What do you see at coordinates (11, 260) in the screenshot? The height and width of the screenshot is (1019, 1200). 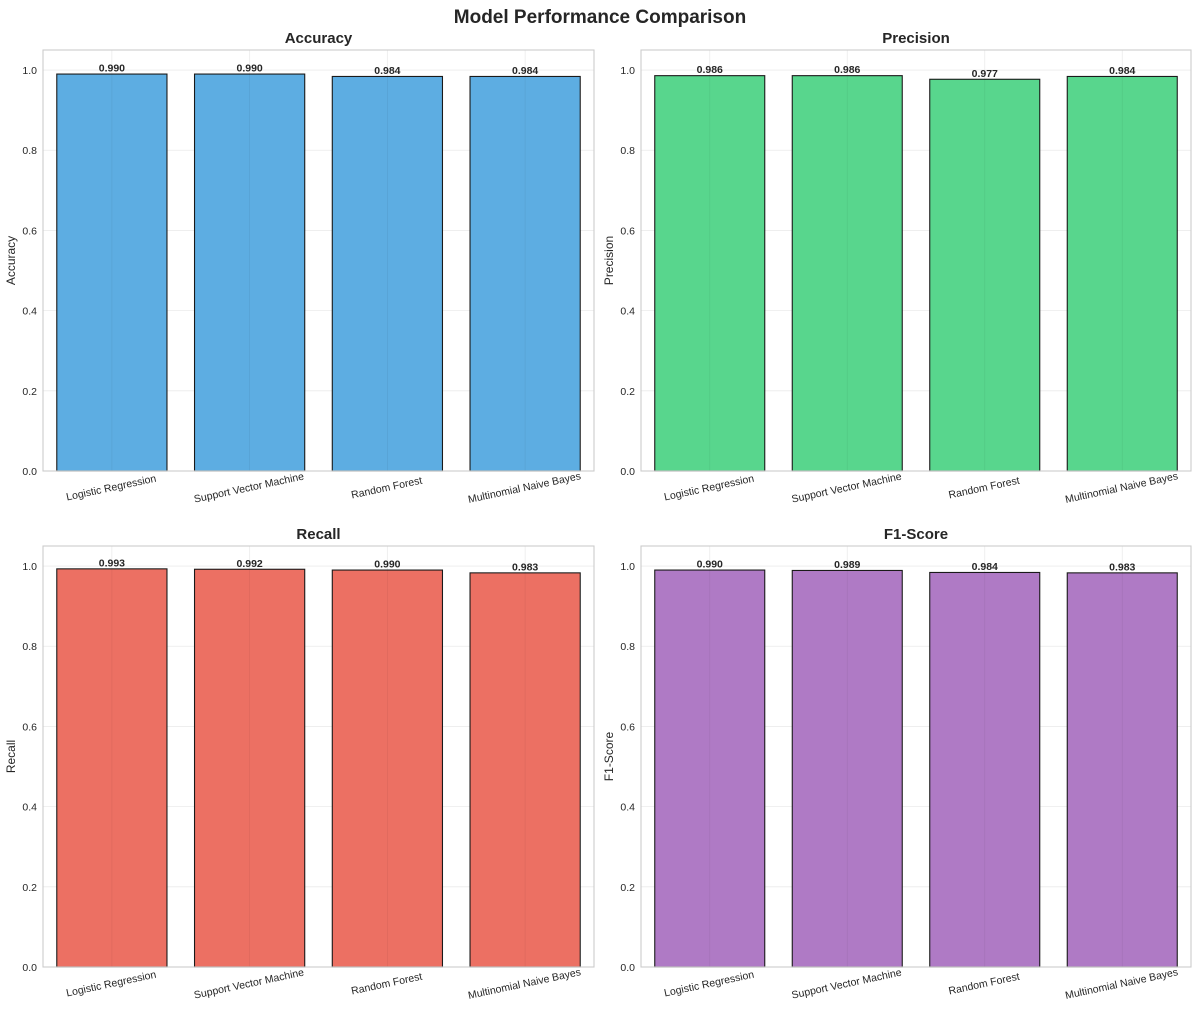 I see `y-axis-label: Accuracy` at bounding box center [11, 260].